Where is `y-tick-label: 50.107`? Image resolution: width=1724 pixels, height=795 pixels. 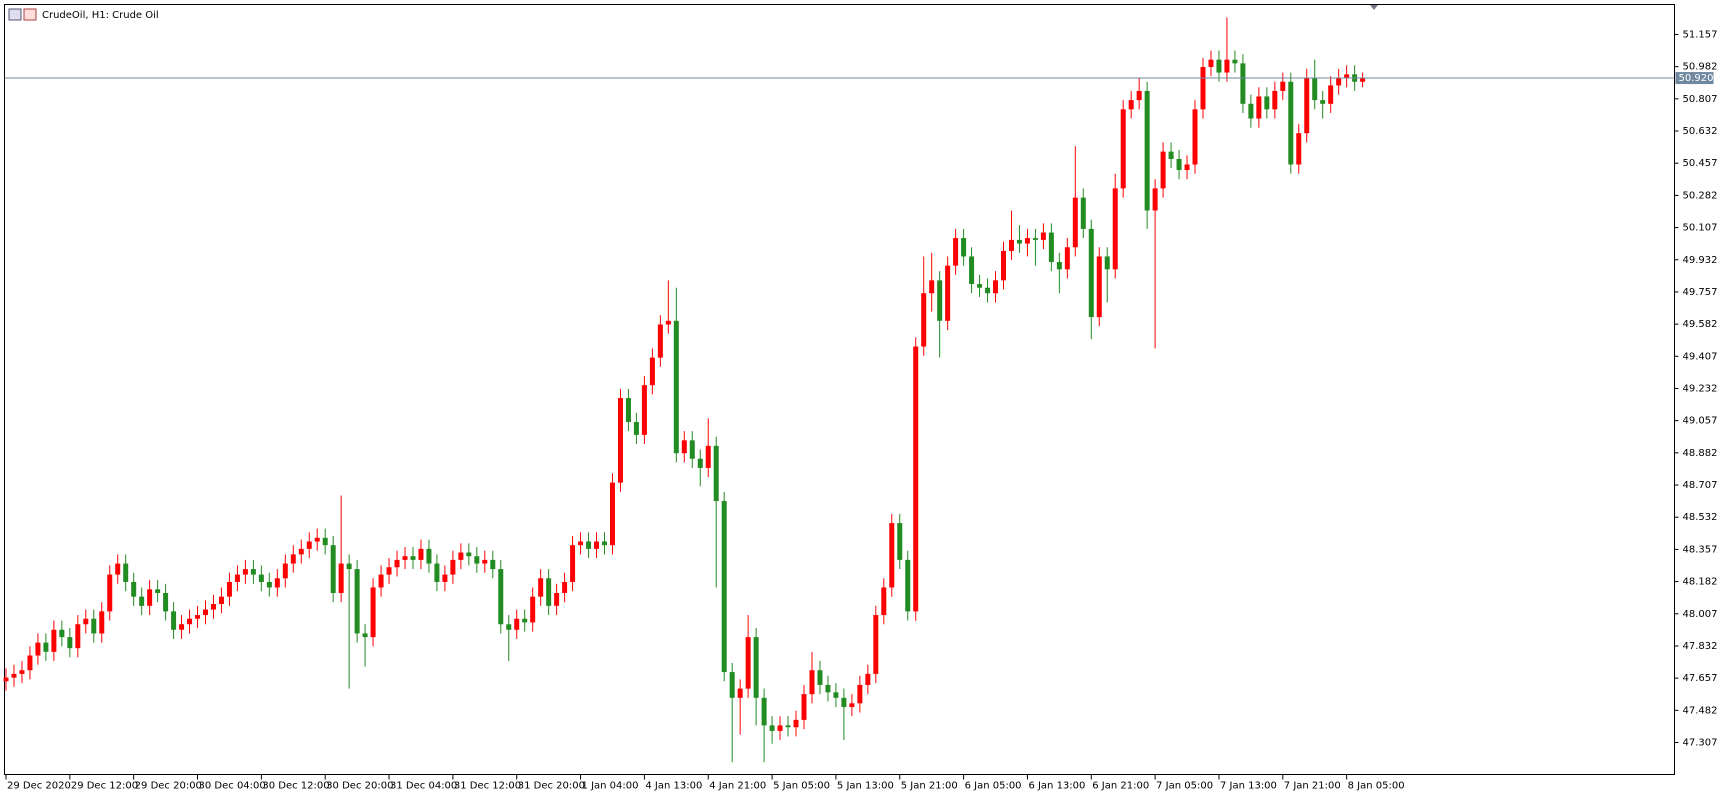 y-tick-label: 50.107 is located at coordinates (1700, 228).